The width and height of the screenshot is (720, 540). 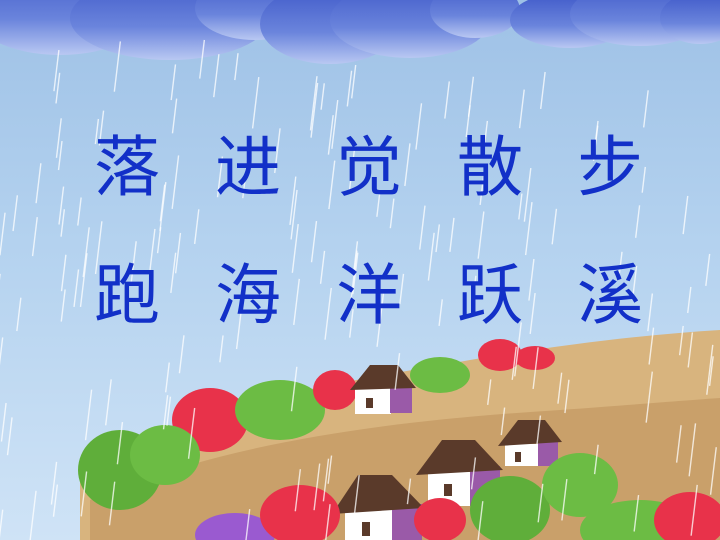 What do you see at coordinates (369, 167) in the screenshot?
I see `character: 觉` at bounding box center [369, 167].